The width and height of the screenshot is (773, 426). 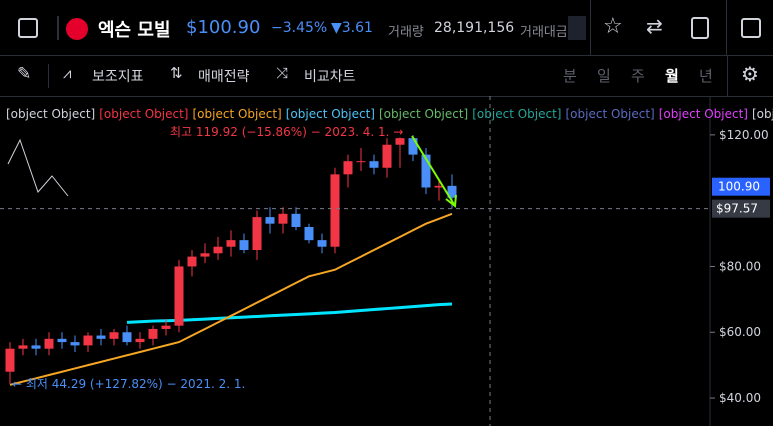 I want to click on high-annotation: 최고 119.92 (−15.86%) − 2023. 4. 1. →, so click(x=286, y=132).